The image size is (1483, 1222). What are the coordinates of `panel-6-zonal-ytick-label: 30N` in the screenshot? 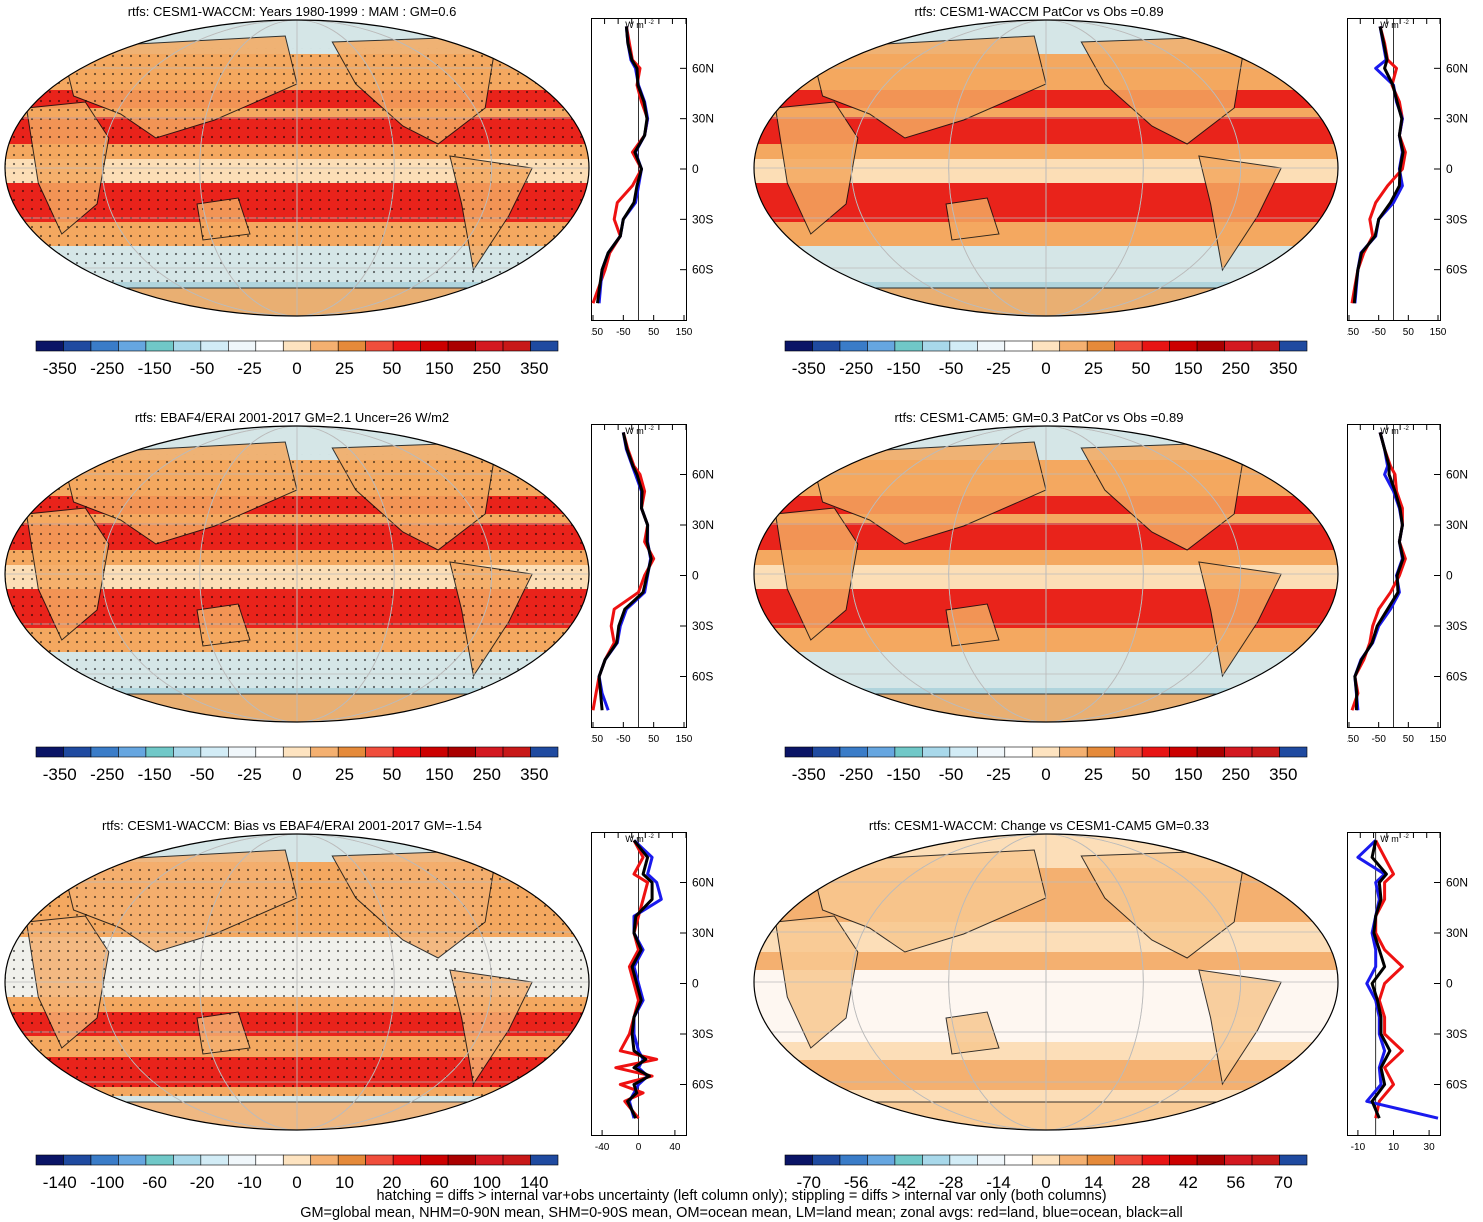 It's located at (1457, 933).